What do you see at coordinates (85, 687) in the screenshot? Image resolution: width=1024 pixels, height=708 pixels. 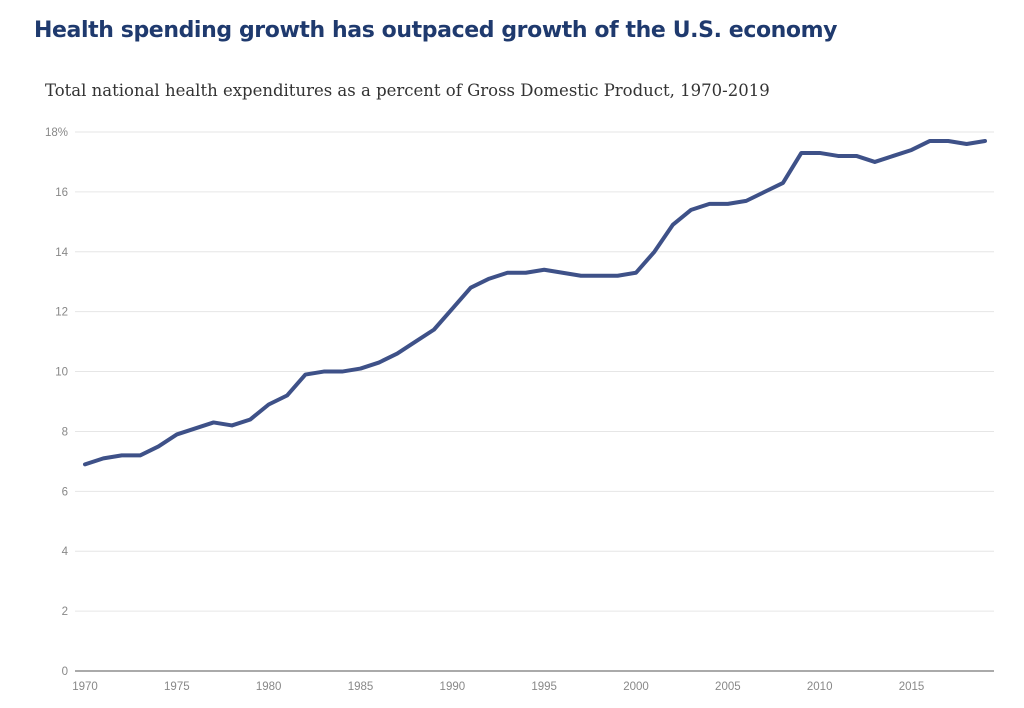 I see `x-tick-label: 1970` at bounding box center [85, 687].